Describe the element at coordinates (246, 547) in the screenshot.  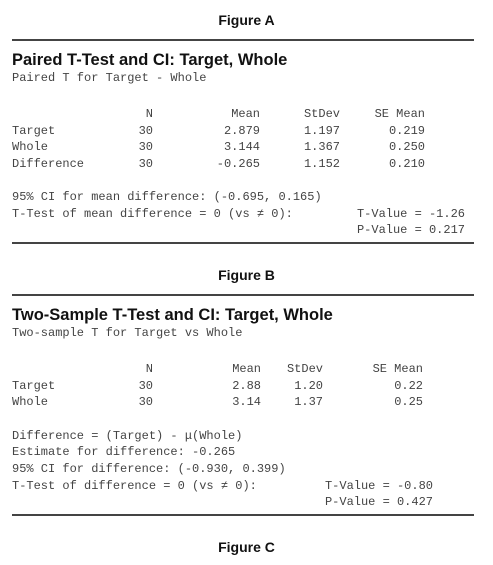
I see `figure-label: Figure C` at that location.